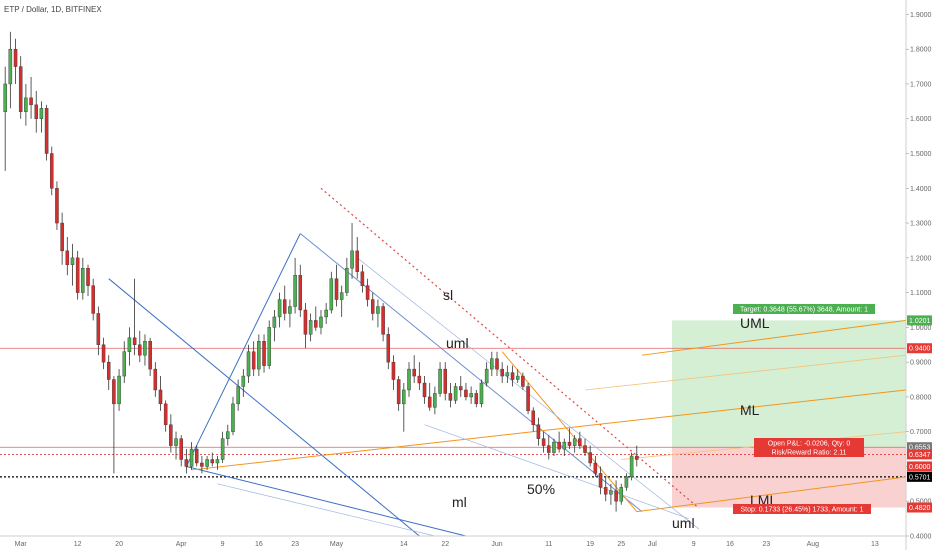 The width and height of the screenshot is (932, 550). What do you see at coordinates (78, 544) in the screenshot?
I see `x-tick-label: 12` at bounding box center [78, 544].